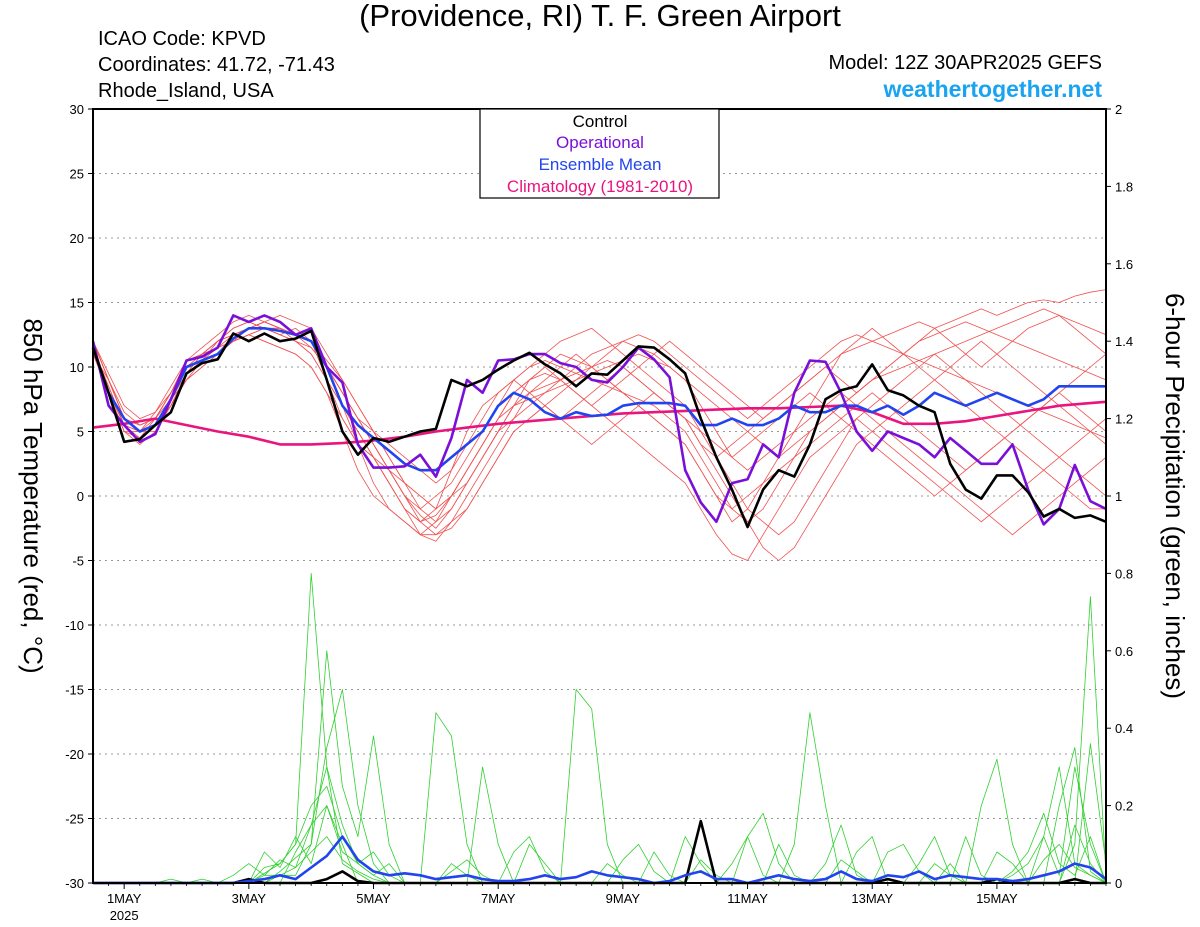  I want to click on x-tick-label: 1MAY, so click(124, 898).